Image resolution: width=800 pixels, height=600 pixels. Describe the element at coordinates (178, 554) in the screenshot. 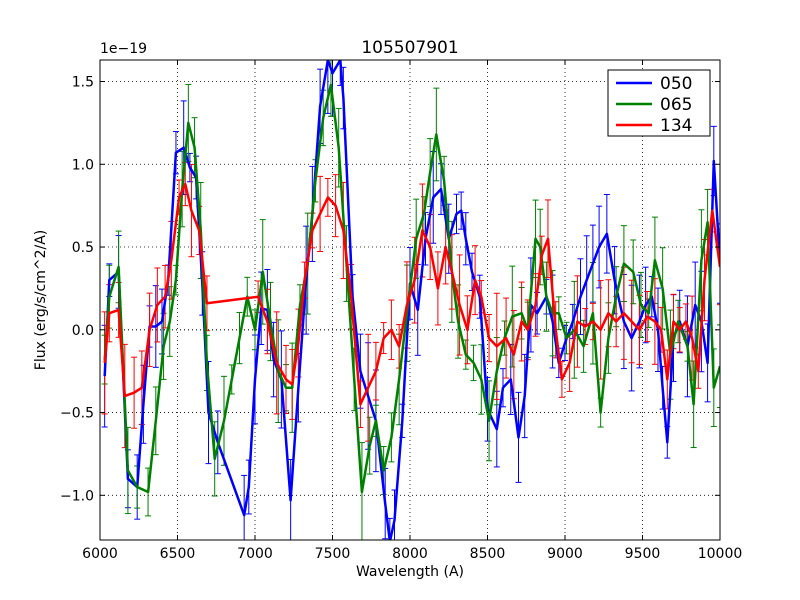

I see `x-tick-label: 6500` at that location.